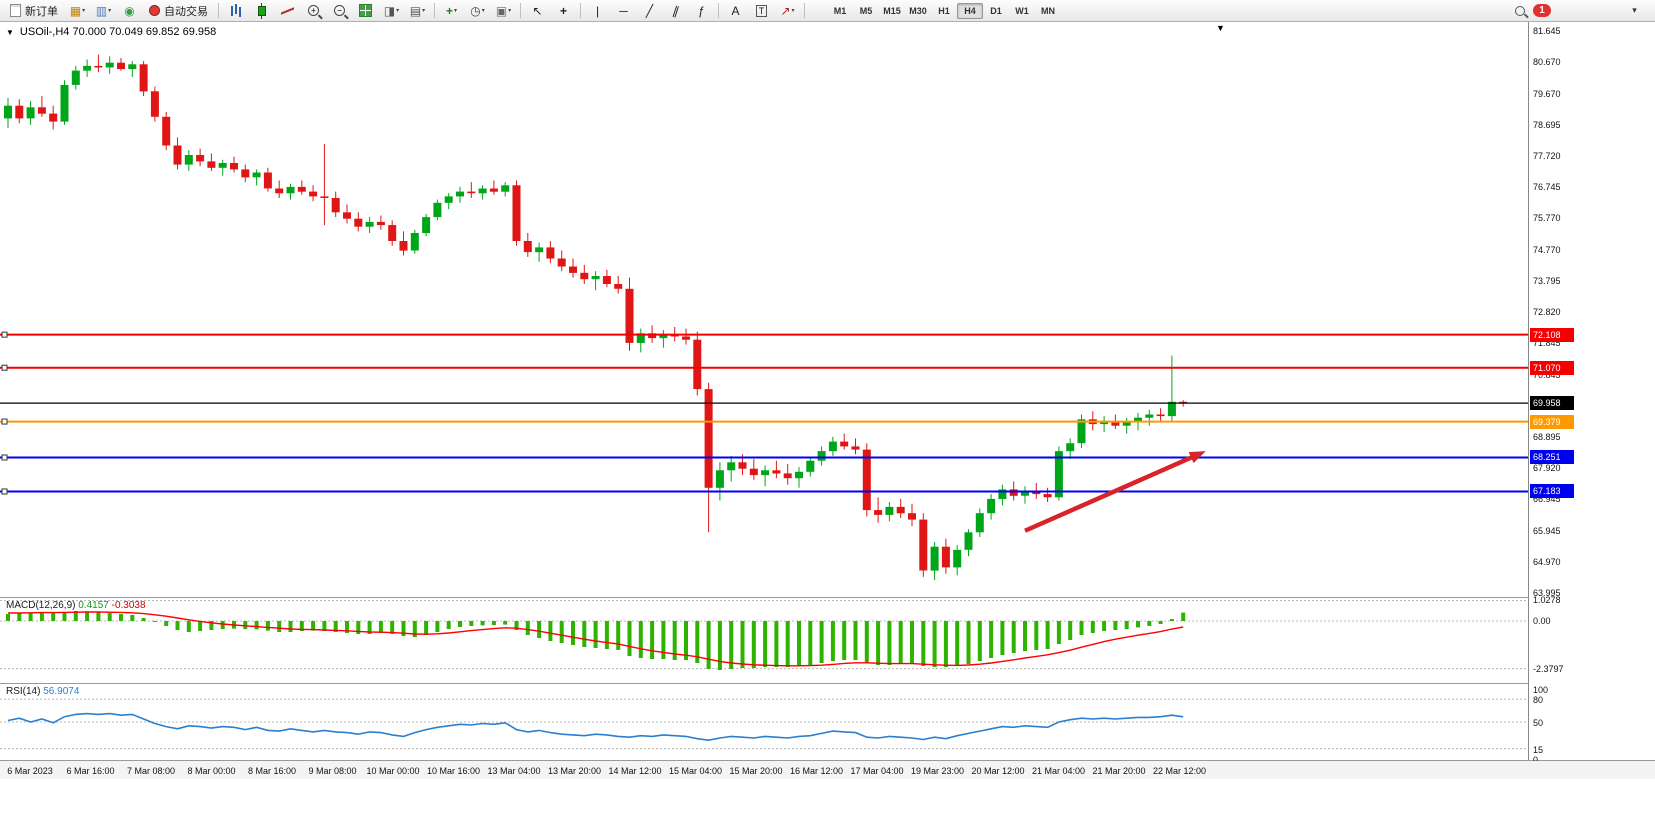 The image size is (1655, 827). What do you see at coordinates (514, 771) in the screenshot?
I see `time-axis-label: 13 Mar 04:00` at bounding box center [514, 771].